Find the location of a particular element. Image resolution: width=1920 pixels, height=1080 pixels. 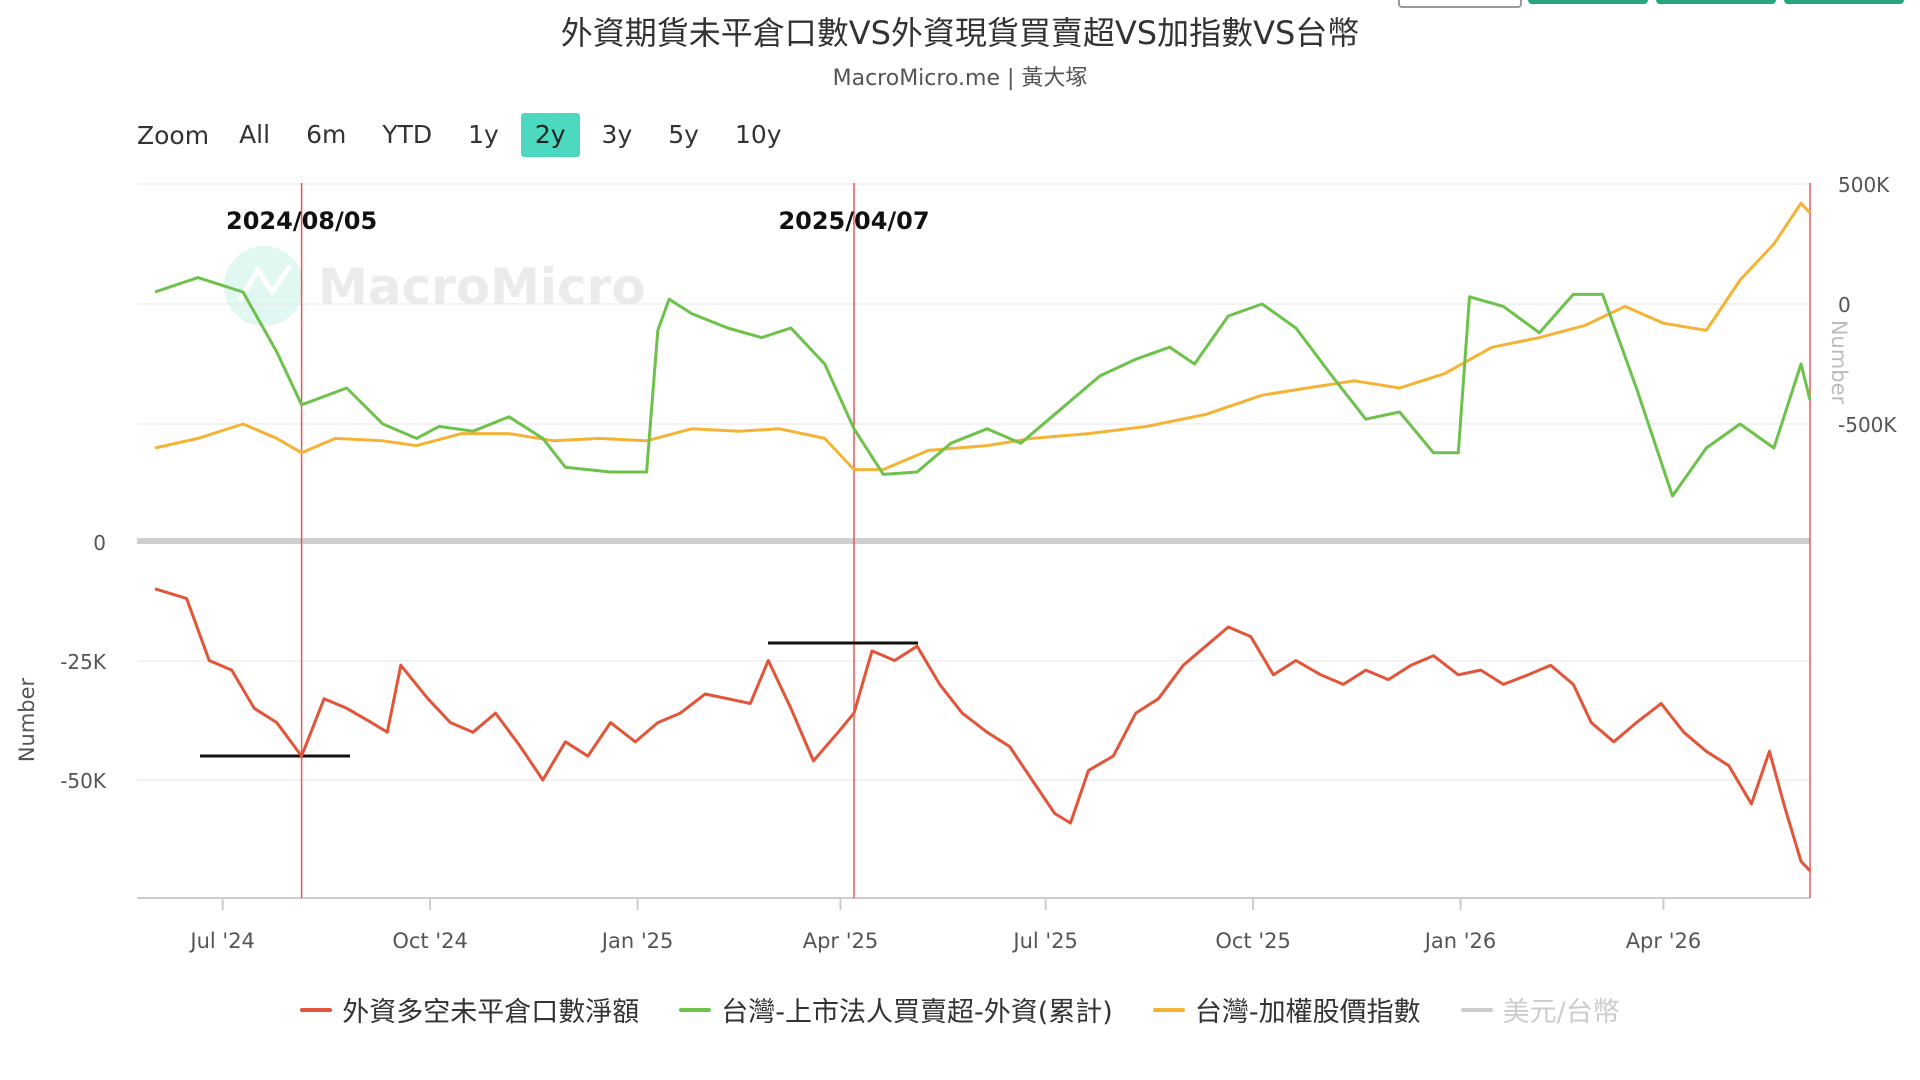

legend-item-usdtwd: 美元/台幣 is located at coordinates (1540, 1009).